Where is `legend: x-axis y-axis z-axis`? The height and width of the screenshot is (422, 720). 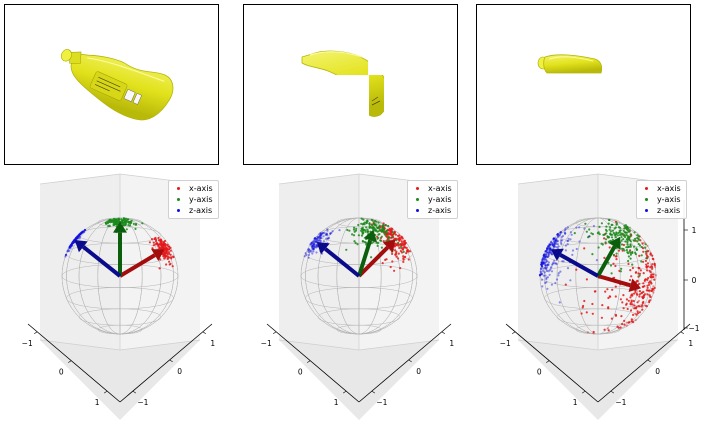
legend: x-axis y-axis z-axis is located at coordinates (432, 199).